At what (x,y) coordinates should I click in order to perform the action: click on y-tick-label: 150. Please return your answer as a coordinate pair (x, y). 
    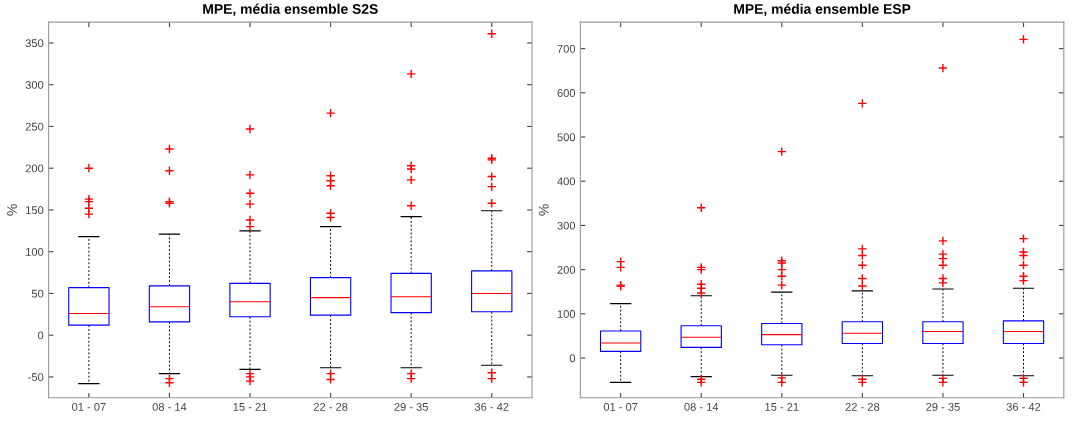
    Looking at the image, I should click on (35, 210).